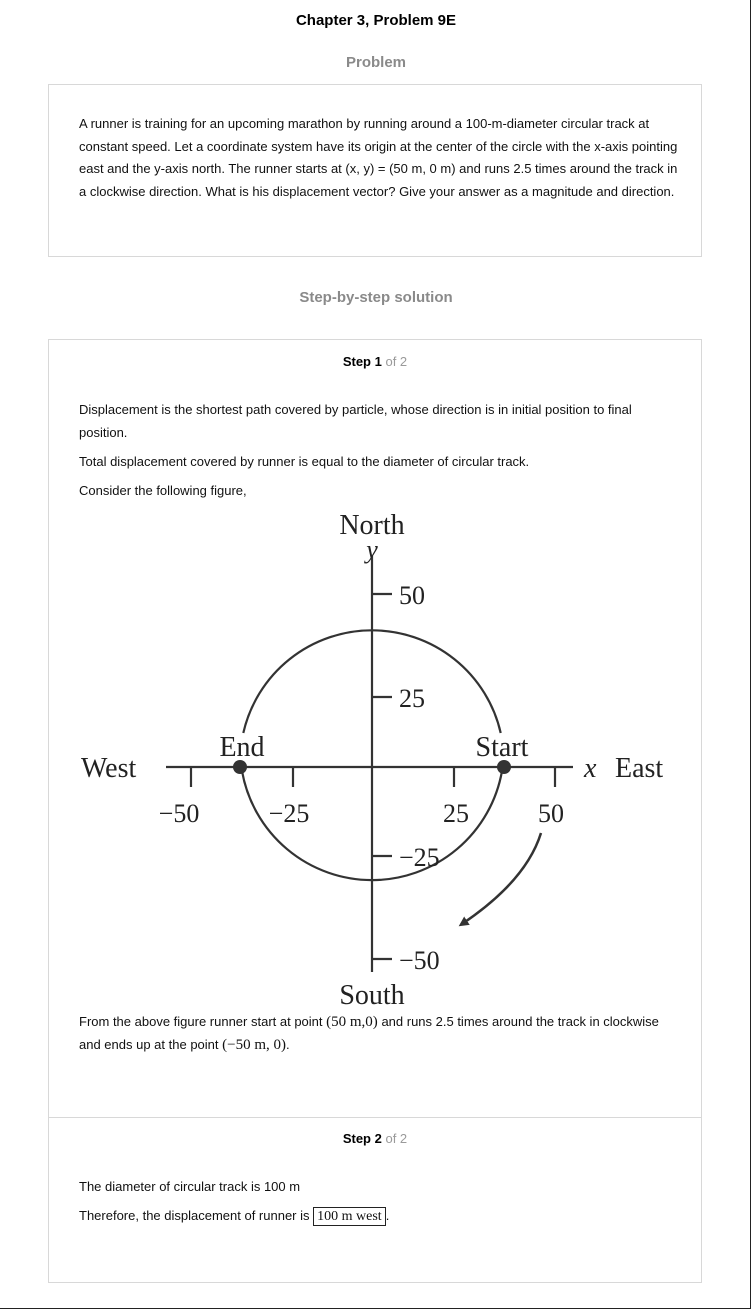  Describe the element at coordinates (179, 813) in the screenshot. I see `x-tick-label: −50` at that location.